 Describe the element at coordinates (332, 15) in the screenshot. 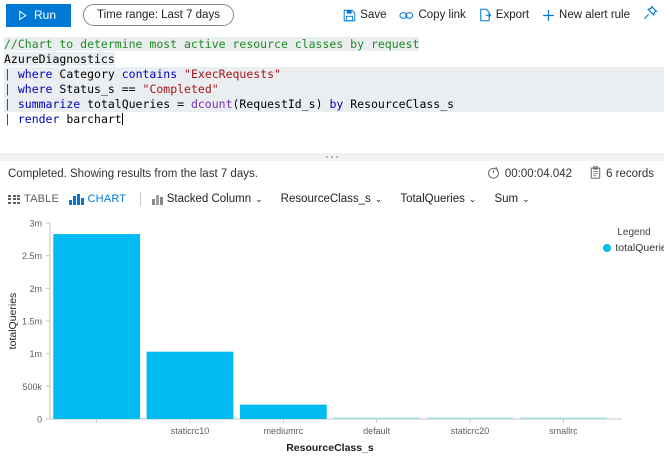

I see `top-toolbar: Run Time range: Last 7 days Save C` at that location.